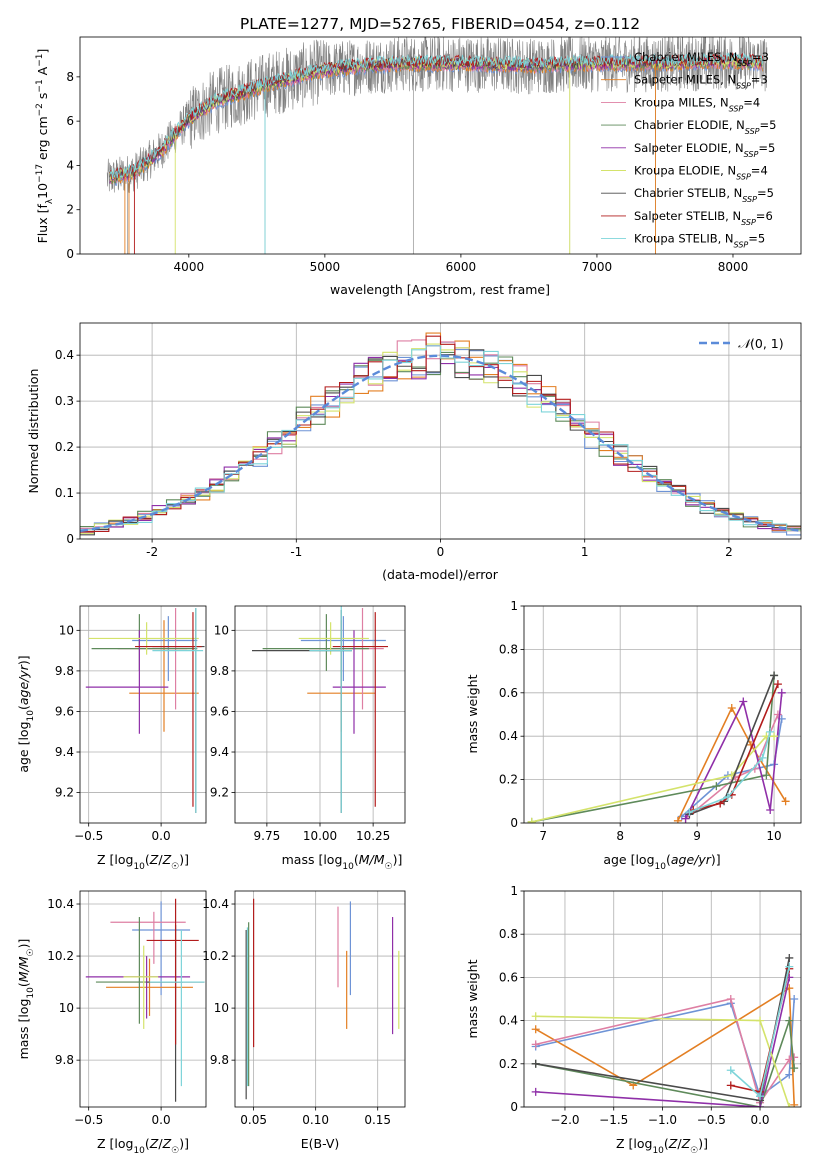 The width and height of the screenshot is (819, 1170). I want to click on age-vs-z-axes, so click(141, 716).